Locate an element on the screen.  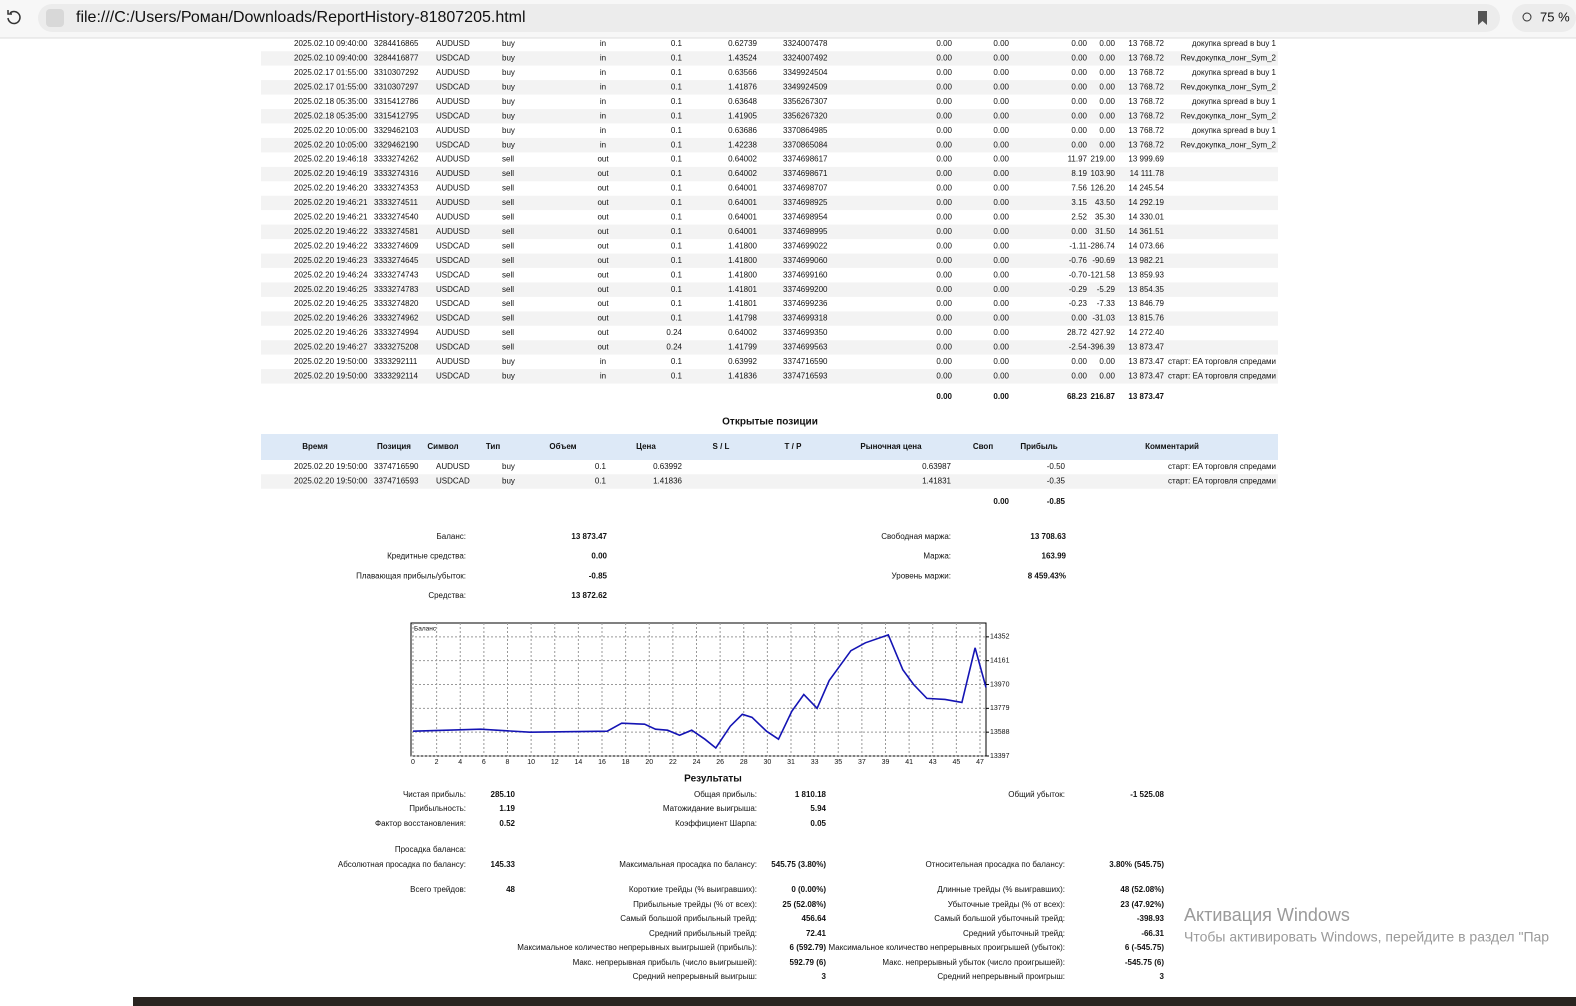
deal-cell: 3284416865 is located at coordinates (396, 43).